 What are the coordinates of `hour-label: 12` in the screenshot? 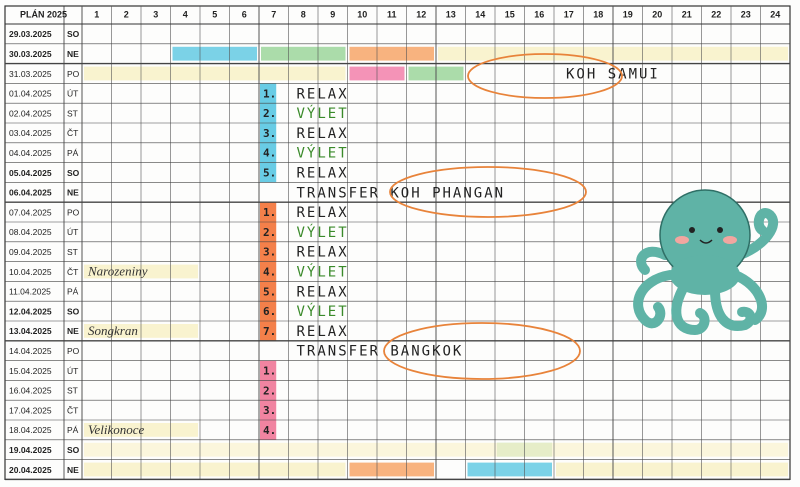 It's located at (421, 14).